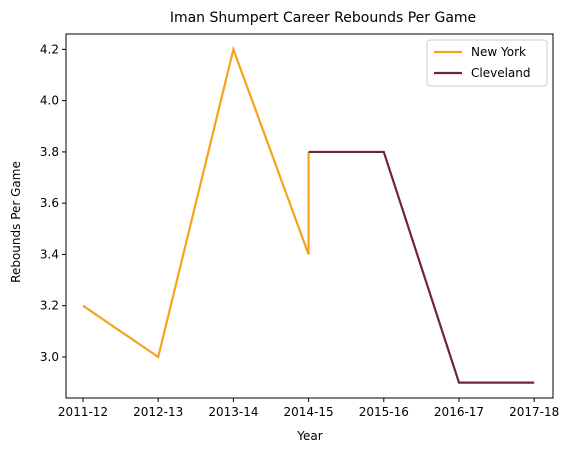 Image resolution: width=573 pixels, height=453 pixels. I want to click on chart-title: Iman Shumpert Career Rebounds Per Game, so click(323, 18).